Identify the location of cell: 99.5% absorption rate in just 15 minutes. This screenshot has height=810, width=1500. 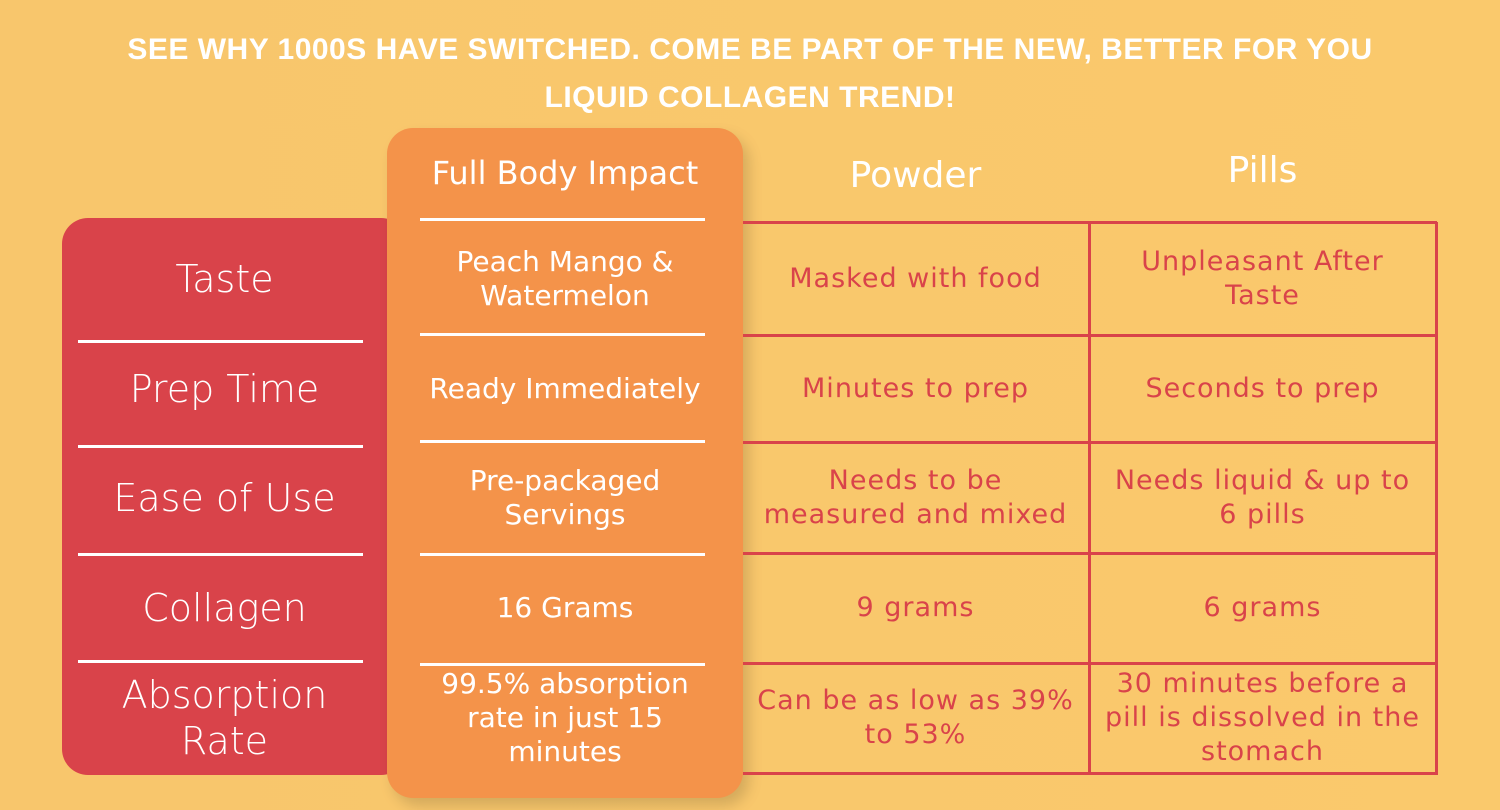
(565, 717).